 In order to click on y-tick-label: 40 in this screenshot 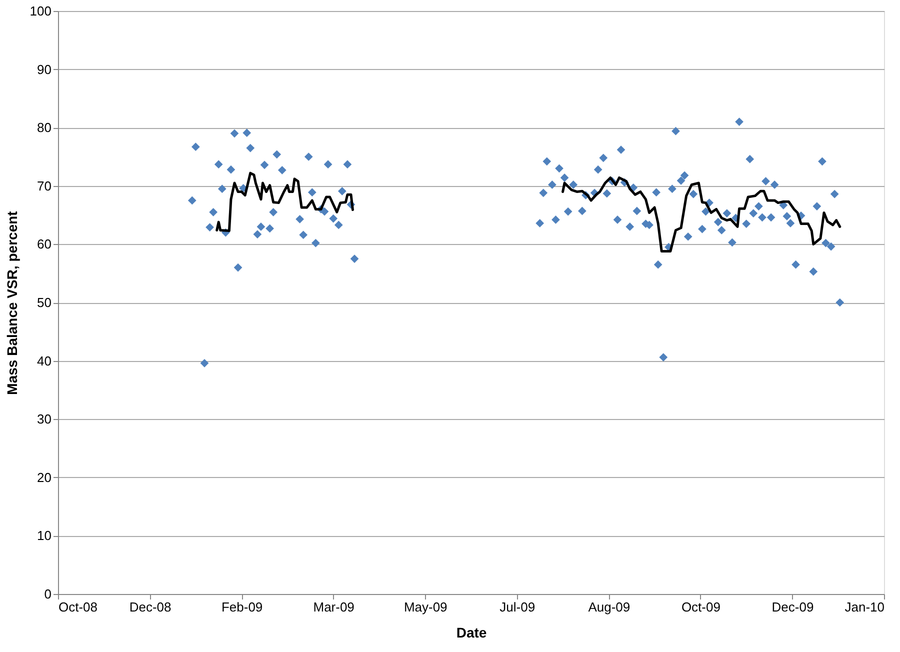, I will do `click(44, 360)`.